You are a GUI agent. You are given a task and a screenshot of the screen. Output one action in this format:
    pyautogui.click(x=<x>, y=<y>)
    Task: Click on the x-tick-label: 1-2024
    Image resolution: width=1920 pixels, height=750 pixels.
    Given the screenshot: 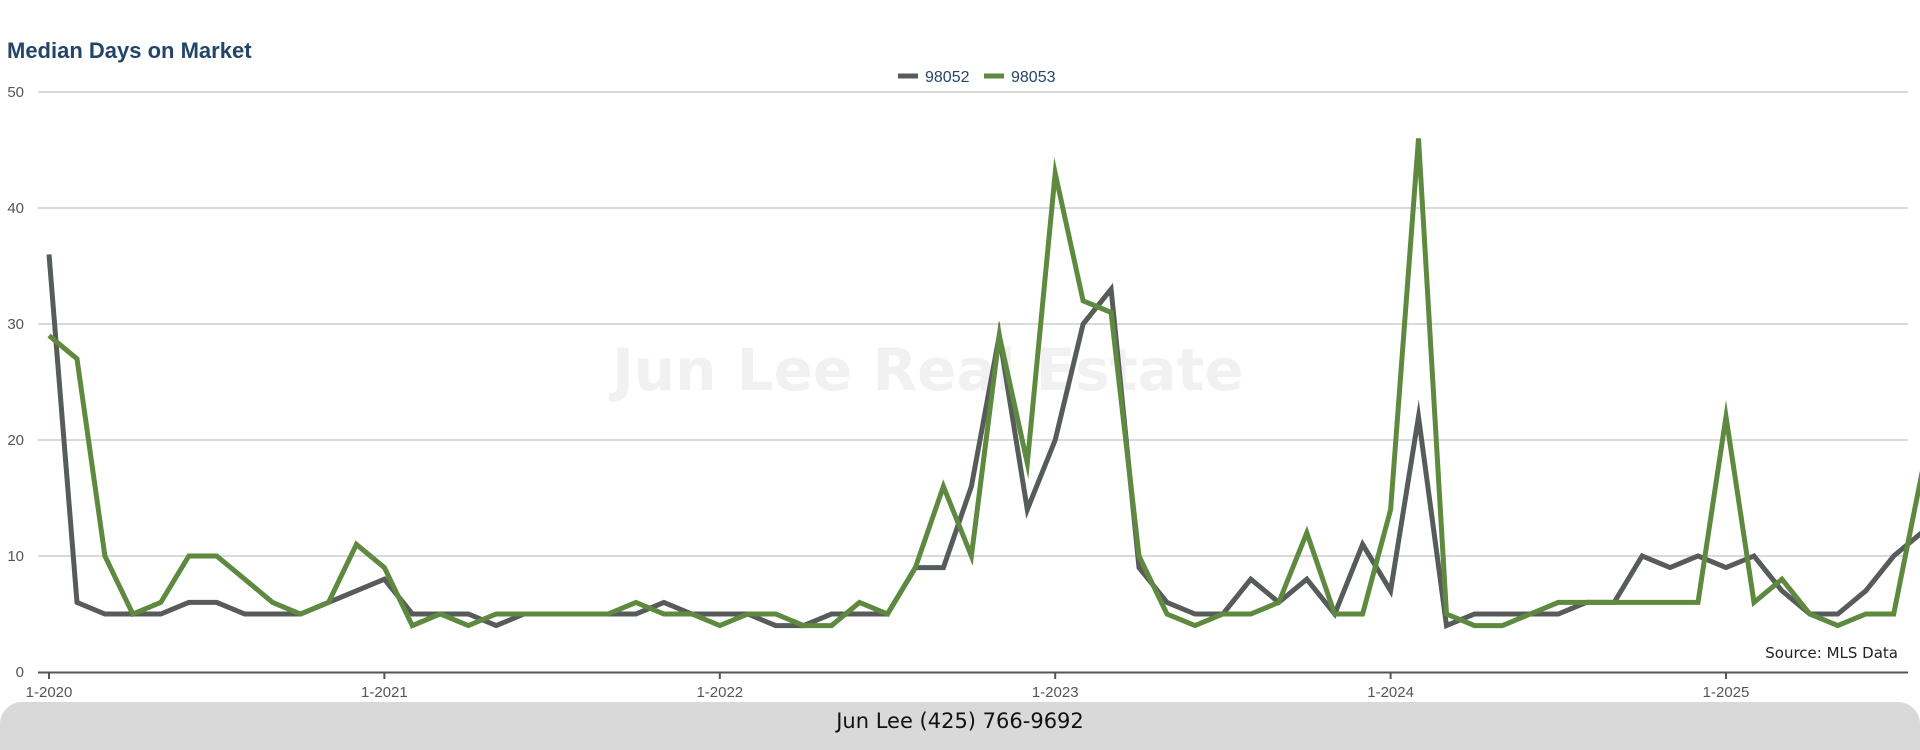 What is the action you would take?
    pyautogui.click(x=1390, y=692)
    